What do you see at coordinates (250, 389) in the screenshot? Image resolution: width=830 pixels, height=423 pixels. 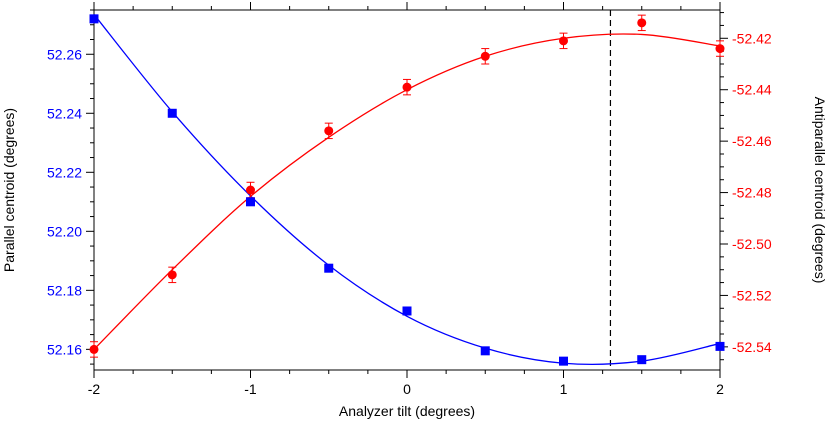 I see `x-tick-label: -1` at bounding box center [250, 389].